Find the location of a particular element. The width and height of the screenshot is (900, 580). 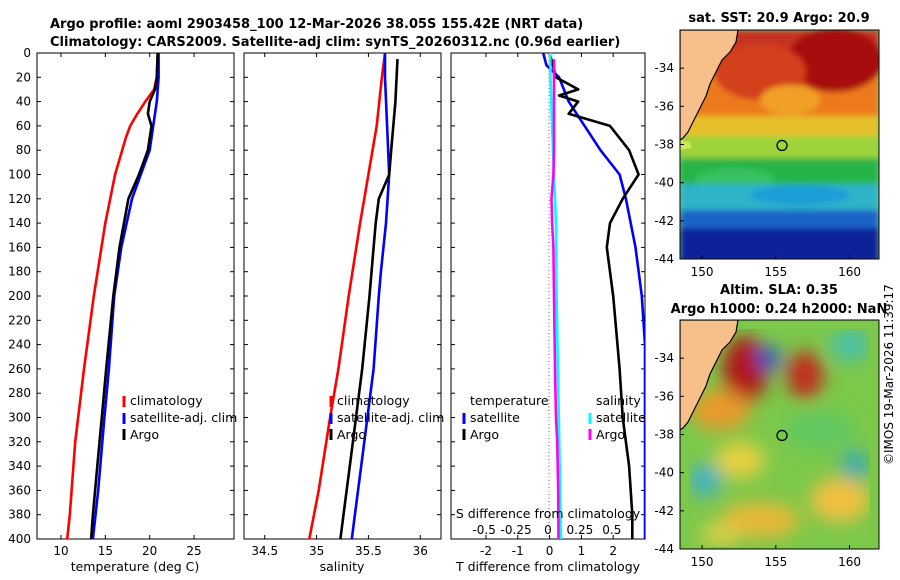

depth-tick-label: 140 is located at coordinates (19, 223).